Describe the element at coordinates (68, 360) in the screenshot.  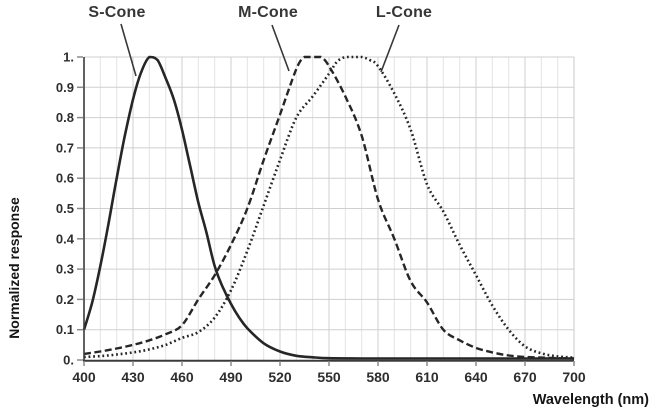
I see `y-tick-label: 0.` at that location.